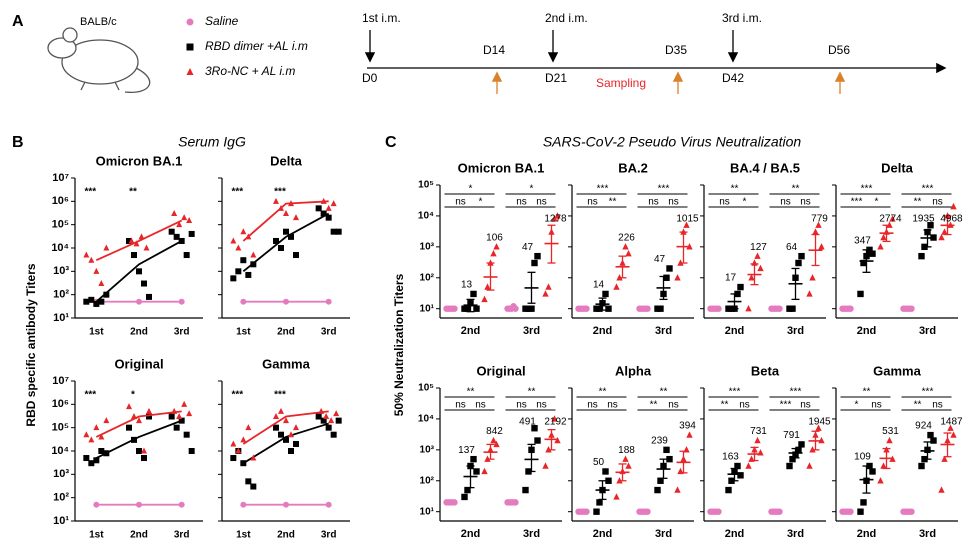  I want to click on value-label: 127, so click(758, 247).